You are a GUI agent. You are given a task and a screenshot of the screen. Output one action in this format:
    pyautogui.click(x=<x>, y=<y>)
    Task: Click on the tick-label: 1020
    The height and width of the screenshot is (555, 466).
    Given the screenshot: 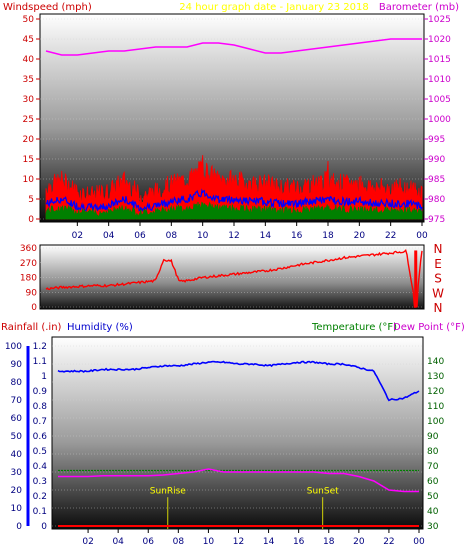 What is the action you would take?
    pyautogui.click(x=439, y=40)
    